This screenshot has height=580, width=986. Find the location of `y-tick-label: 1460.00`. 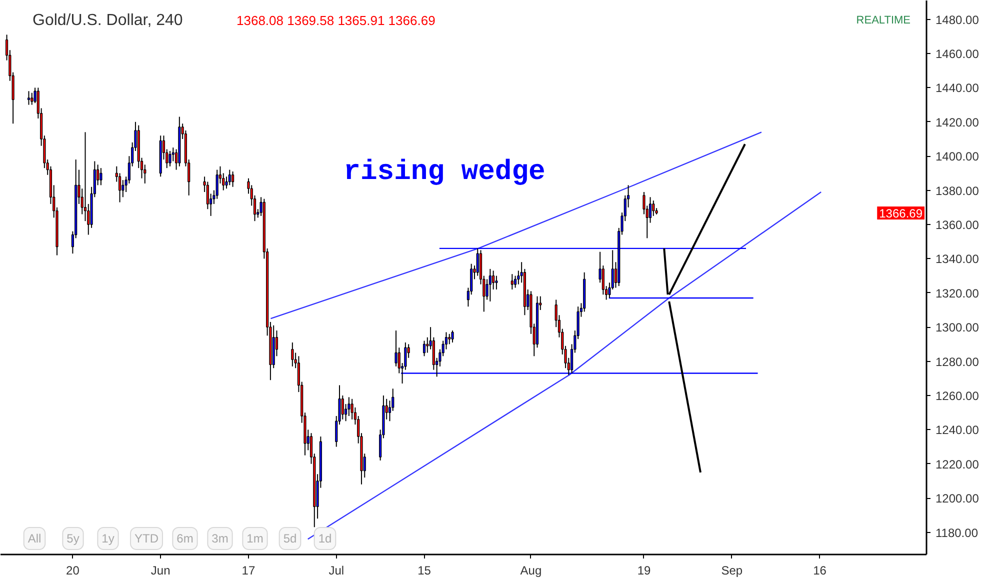

y-tick-label: 1460.00 is located at coordinates (958, 54).